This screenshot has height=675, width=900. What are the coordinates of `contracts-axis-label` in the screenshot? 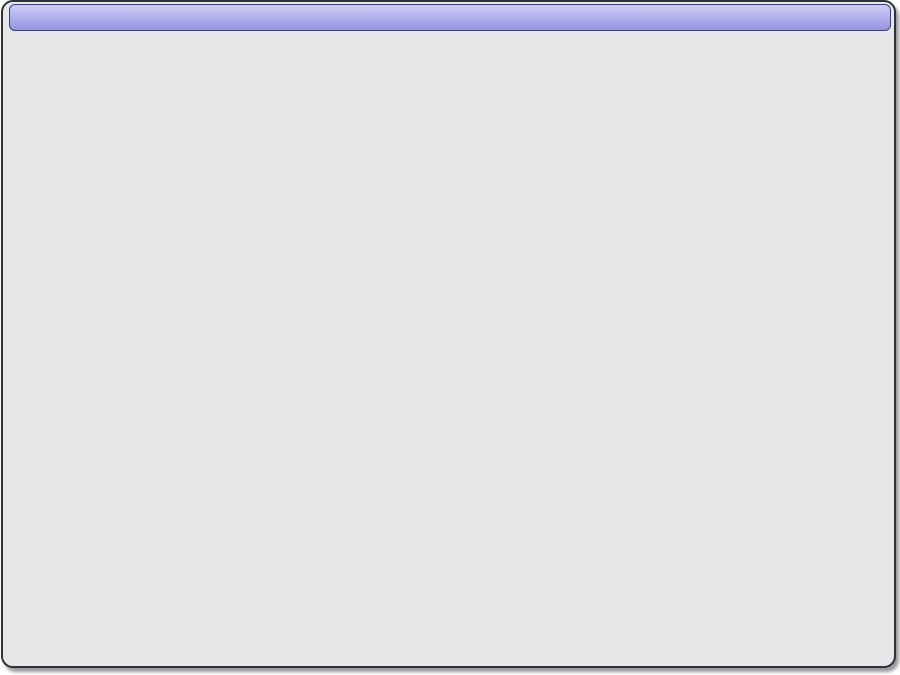 It's located at (879, 437).